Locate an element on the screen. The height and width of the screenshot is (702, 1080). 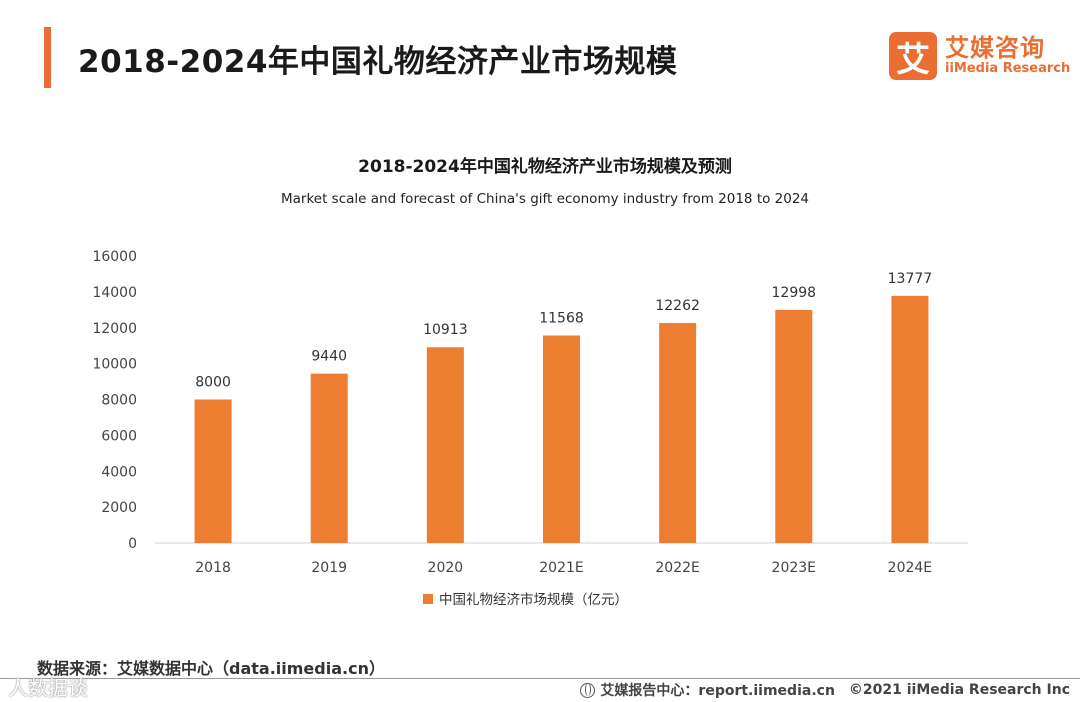
y-tick-label: 6000 is located at coordinates (119, 436).